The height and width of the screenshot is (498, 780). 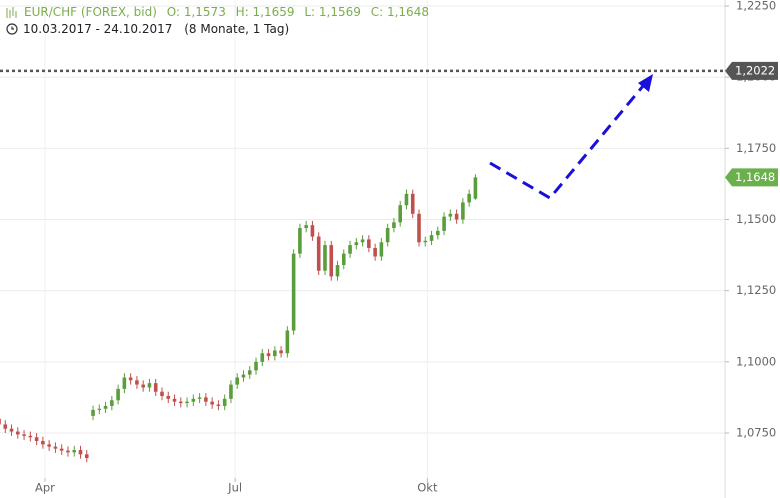 What do you see at coordinates (756, 290) in the screenshot?
I see `y-tick-label: 1,1250` at bounding box center [756, 290].